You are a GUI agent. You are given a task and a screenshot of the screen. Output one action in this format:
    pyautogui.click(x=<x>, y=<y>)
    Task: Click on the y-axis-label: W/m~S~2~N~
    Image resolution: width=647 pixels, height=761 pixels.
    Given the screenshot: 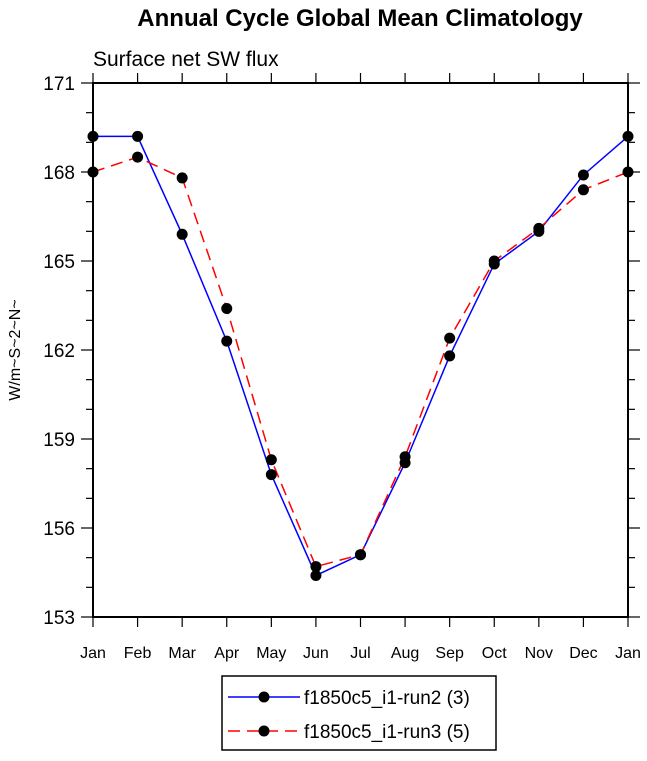 What is the action you would take?
    pyautogui.click(x=15, y=349)
    